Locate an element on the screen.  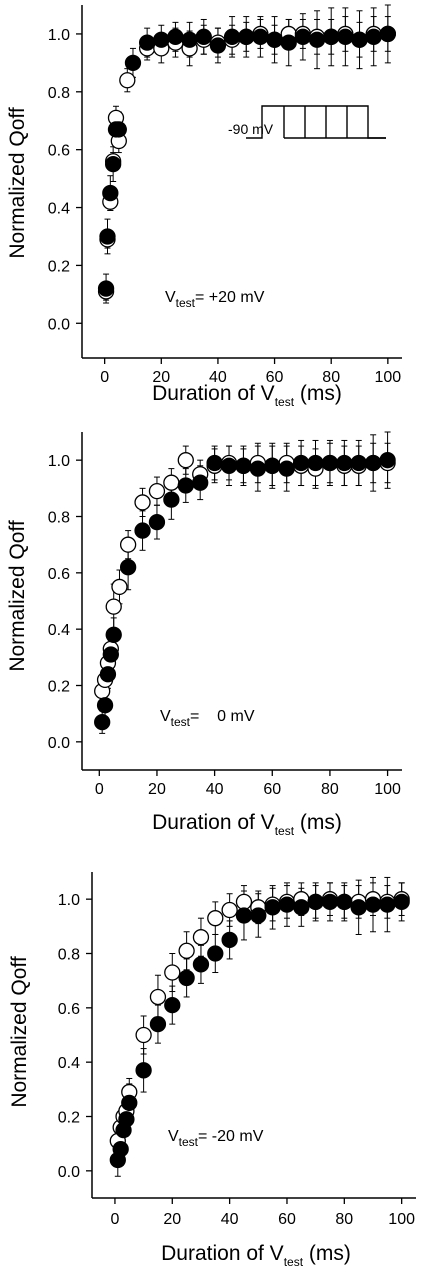
x-tick-label: 60 is located at coordinates (275, 377).